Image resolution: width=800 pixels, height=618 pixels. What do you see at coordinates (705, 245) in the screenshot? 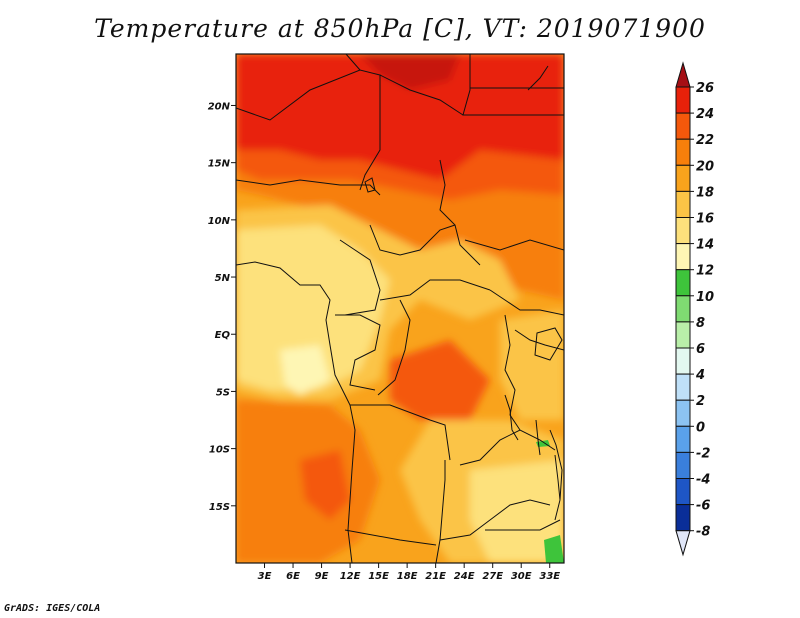
I see `colorbar-label: 14` at bounding box center [705, 245].